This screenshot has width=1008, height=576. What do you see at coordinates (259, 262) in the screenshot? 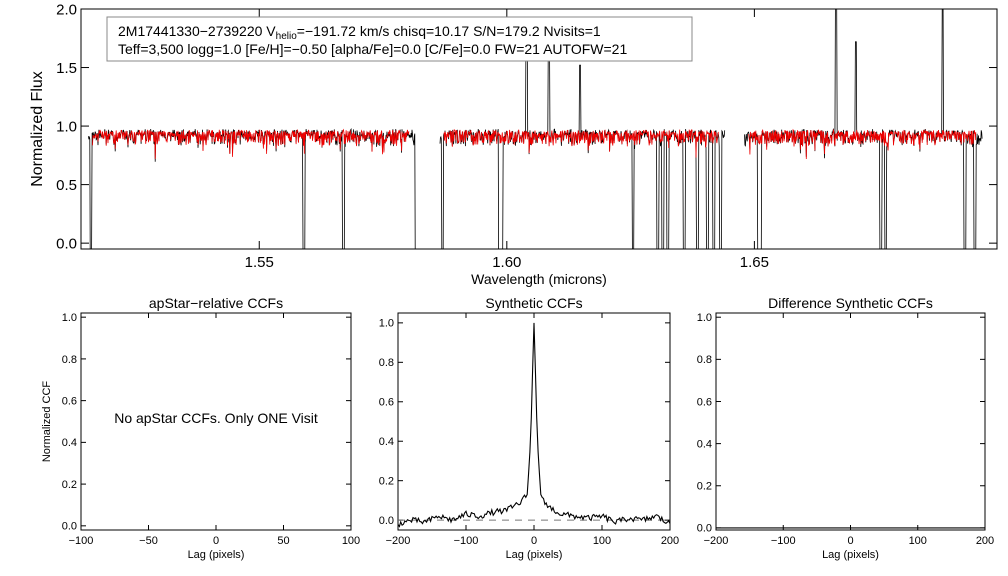
I see `x-tick-label: 1.55` at bounding box center [259, 262].